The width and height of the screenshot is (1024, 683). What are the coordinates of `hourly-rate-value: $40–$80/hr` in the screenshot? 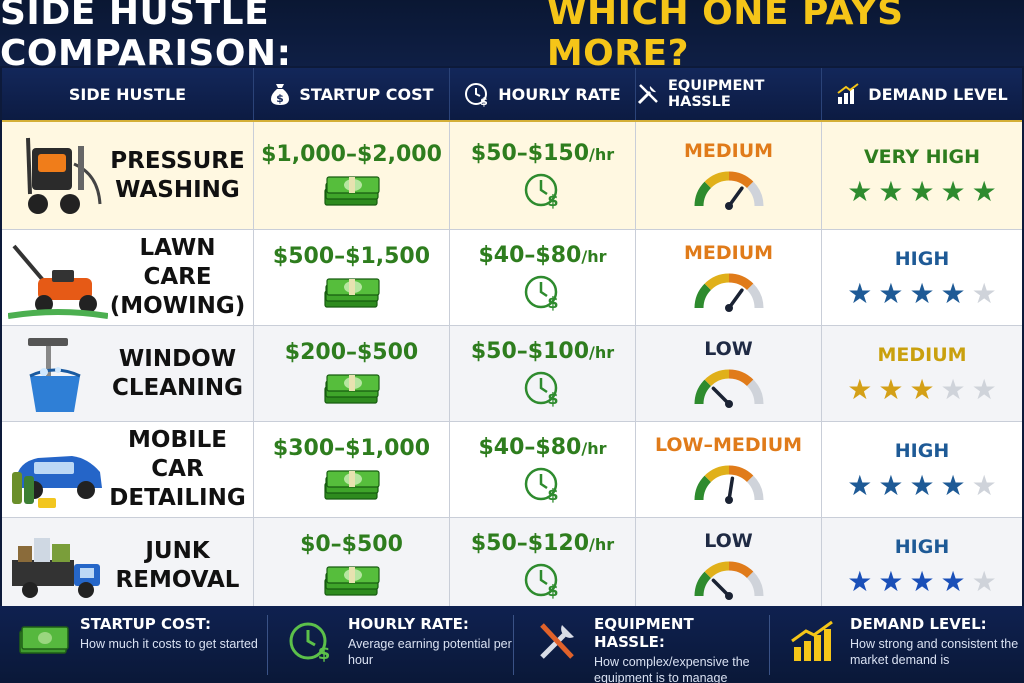 It's located at (543, 255).